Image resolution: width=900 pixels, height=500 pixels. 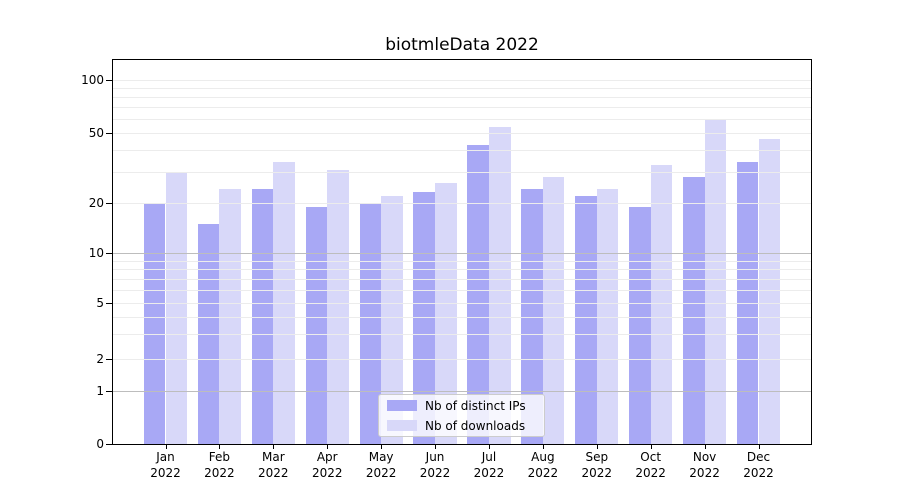 I want to click on x-tick-label: Aug 2022, so click(x=543, y=465).